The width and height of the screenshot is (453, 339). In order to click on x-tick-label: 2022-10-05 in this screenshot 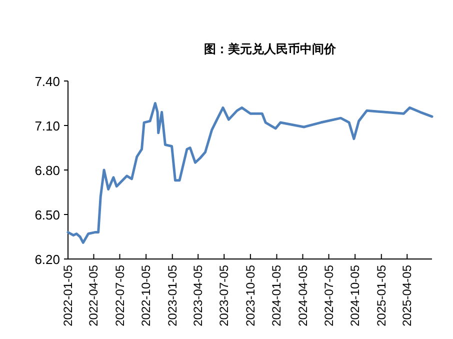, I will do `click(146, 295)`.